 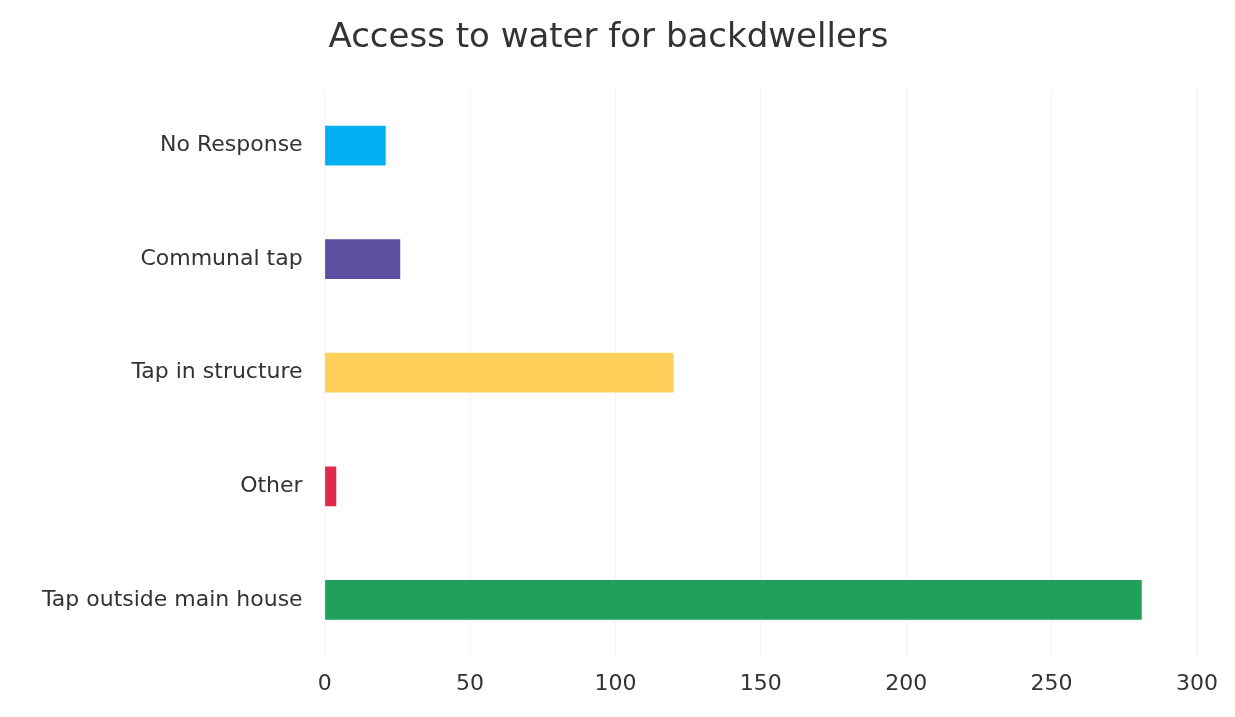 I want to click on y-tick-label: Tap outside main house, so click(x=172, y=598).